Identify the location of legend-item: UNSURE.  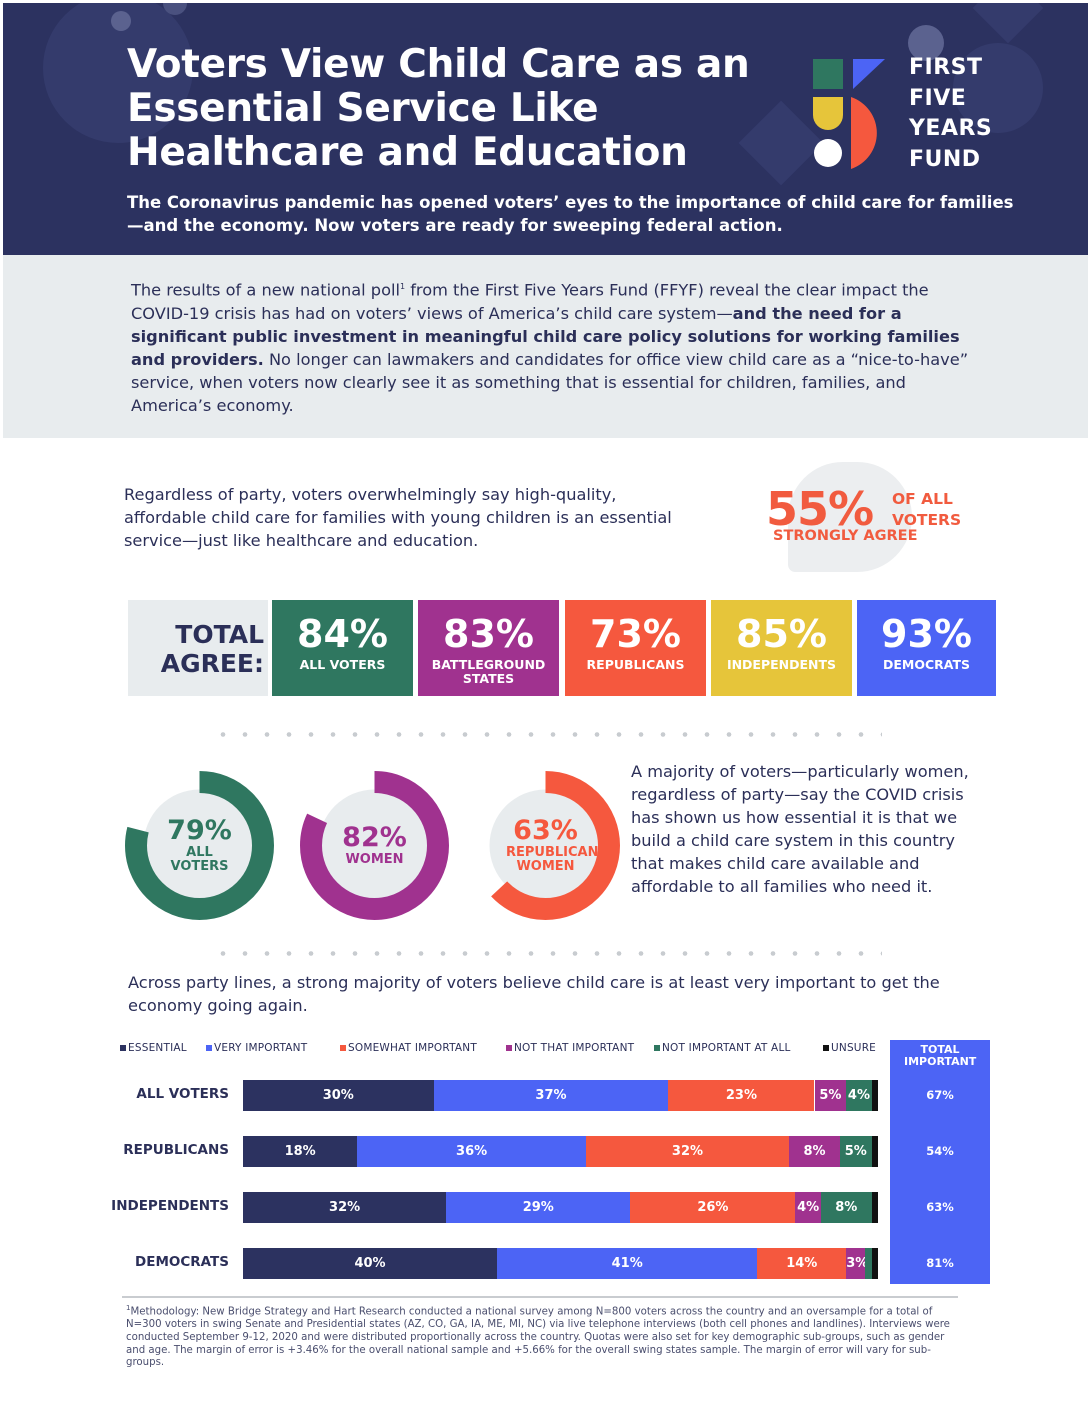
(849, 1048).